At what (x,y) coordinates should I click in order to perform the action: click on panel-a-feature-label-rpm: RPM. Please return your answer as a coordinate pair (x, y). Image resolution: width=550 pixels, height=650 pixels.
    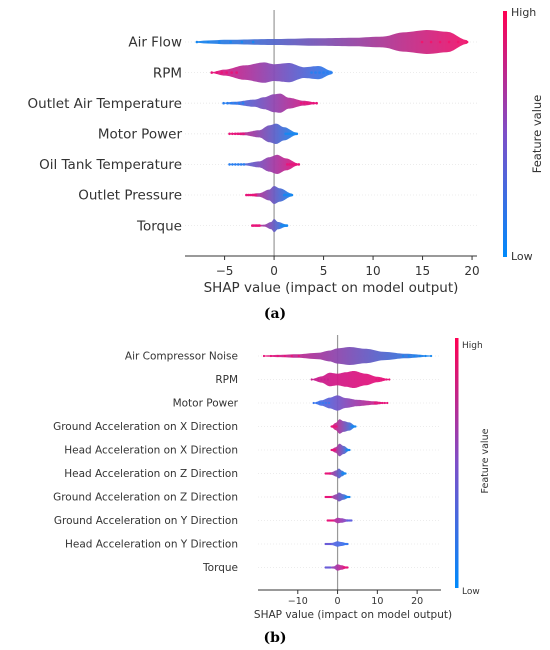
    Looking at the image, I should click on (167, 73).